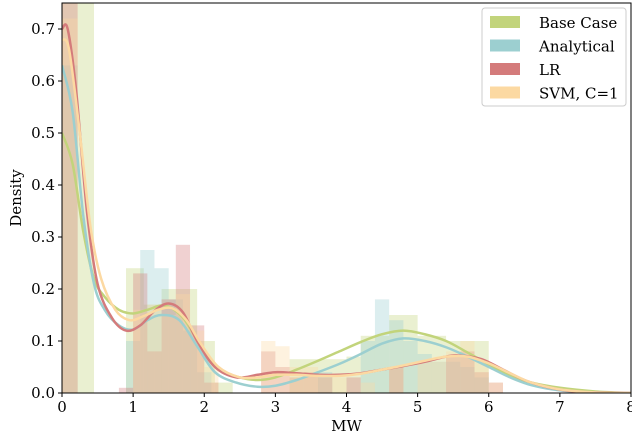  What do you see at coordinates (16, 198) in the screenshot?
I see `y-axis-title: Density` at bounding box center [16, 198].